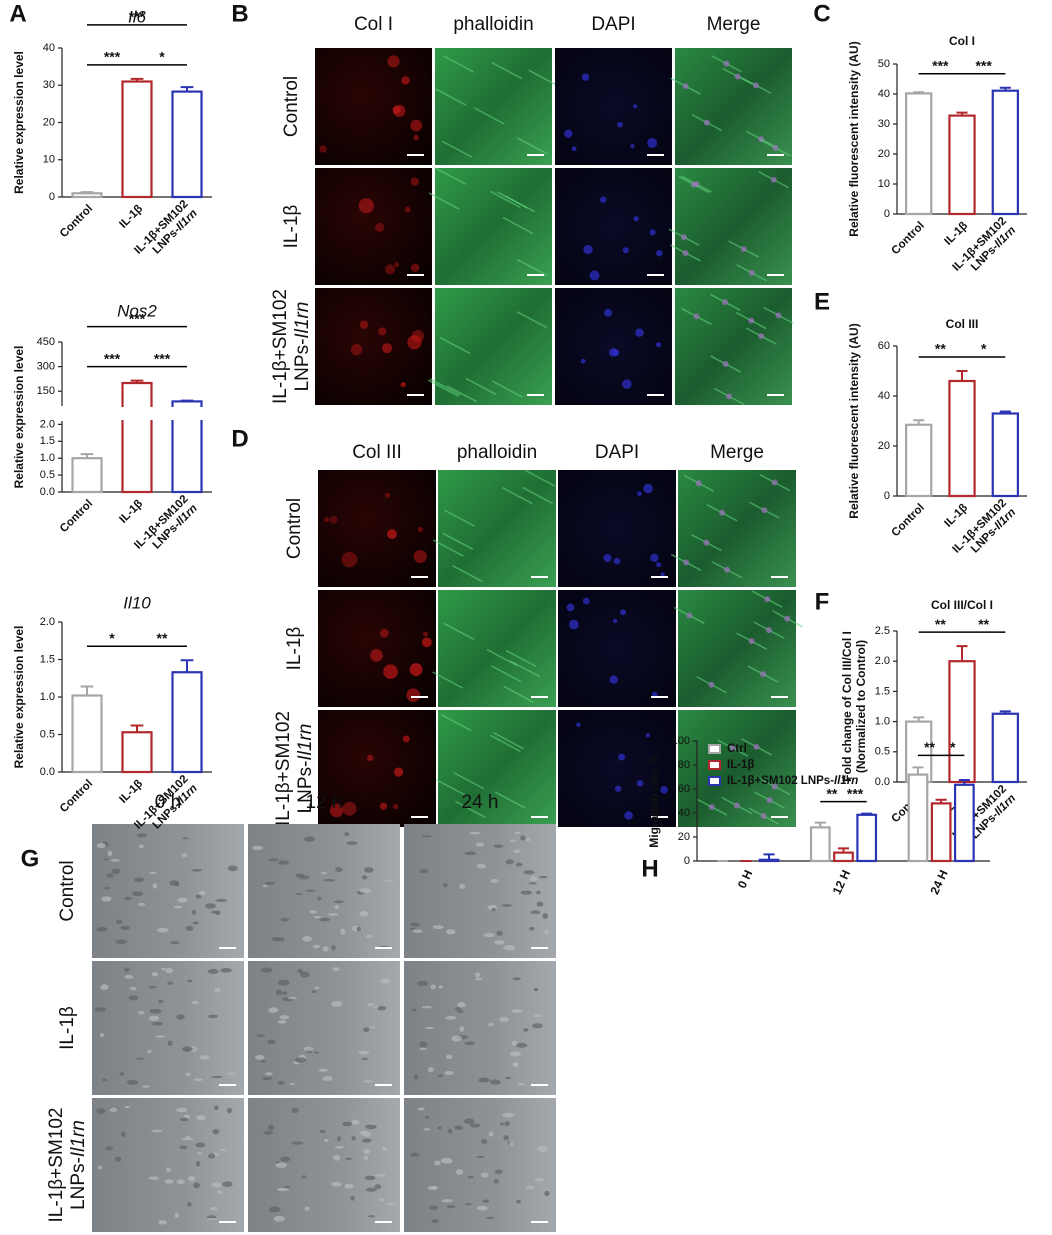 The width and height of the screenshot is (1052, 1235). Describe the element at coordinates (49, 85) in the screenshot. I see `y-tick-label: 30` at that location.